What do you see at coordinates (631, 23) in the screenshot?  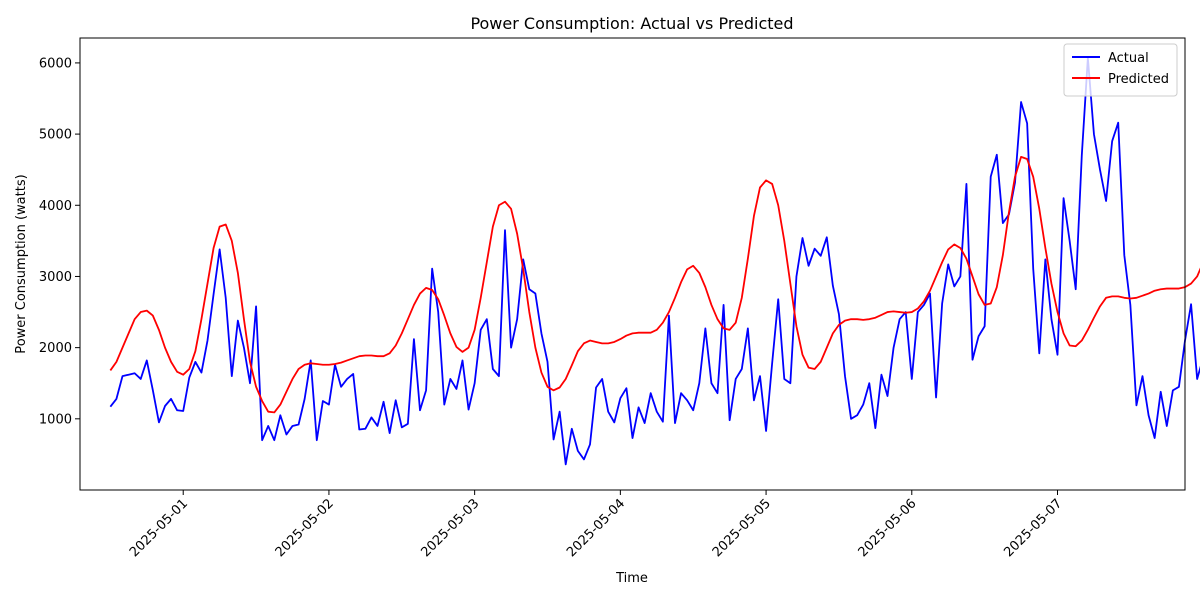 I see `chart-title: Power Consumption: Actual vs Predicted` at bounding box center [631, 23].